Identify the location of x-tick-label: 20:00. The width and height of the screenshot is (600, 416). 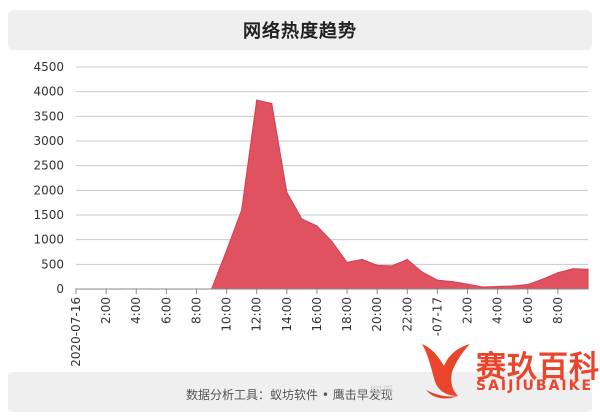
(377, 314).